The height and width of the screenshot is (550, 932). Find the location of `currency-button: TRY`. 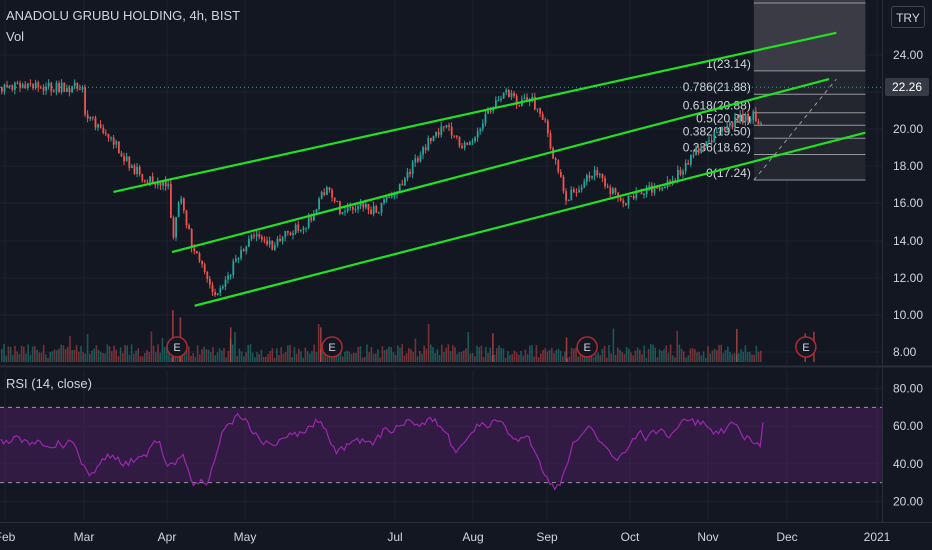

currency-button: TRY is located at coordinates (908, 17).